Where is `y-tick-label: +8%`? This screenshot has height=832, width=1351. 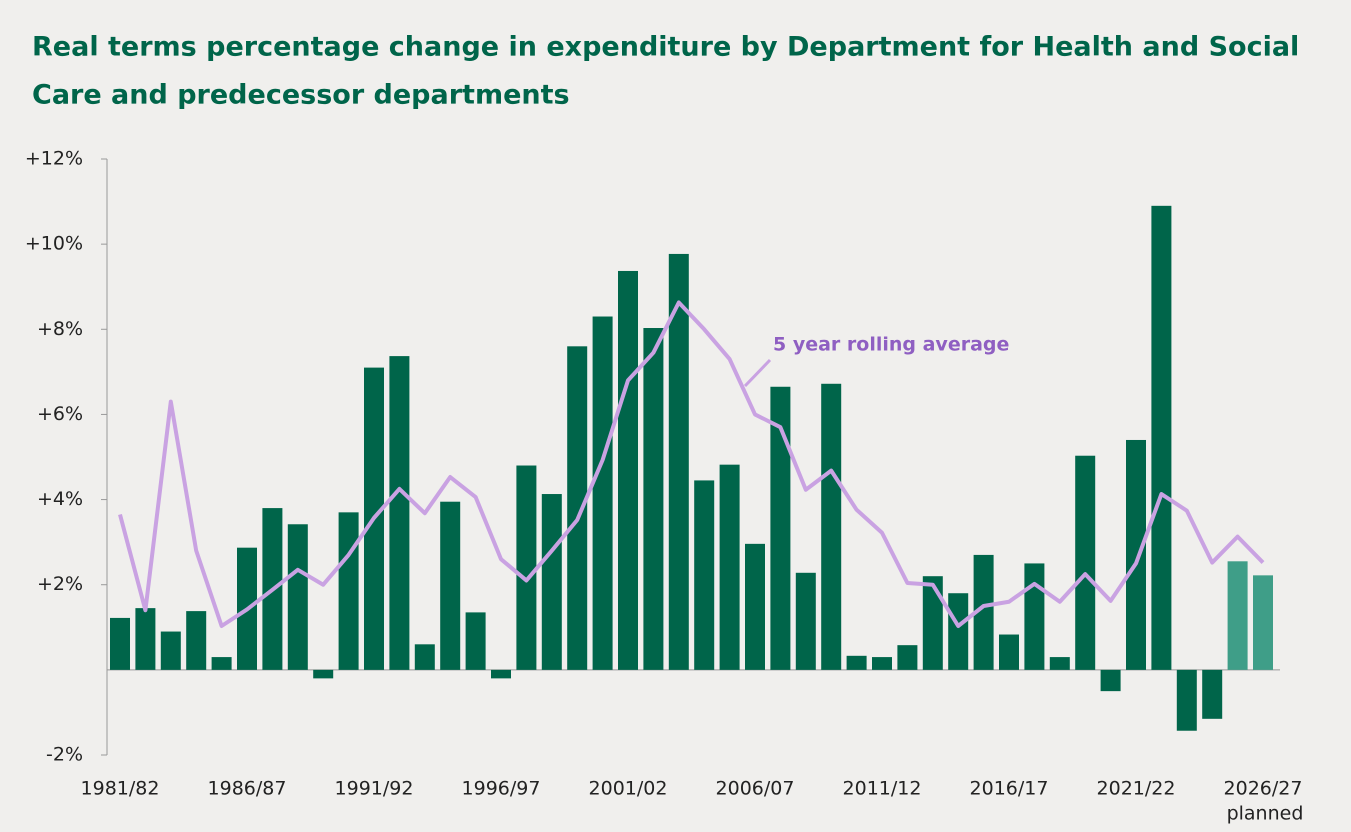
y-tick-label: +8% is located at coordinates (60, 329).